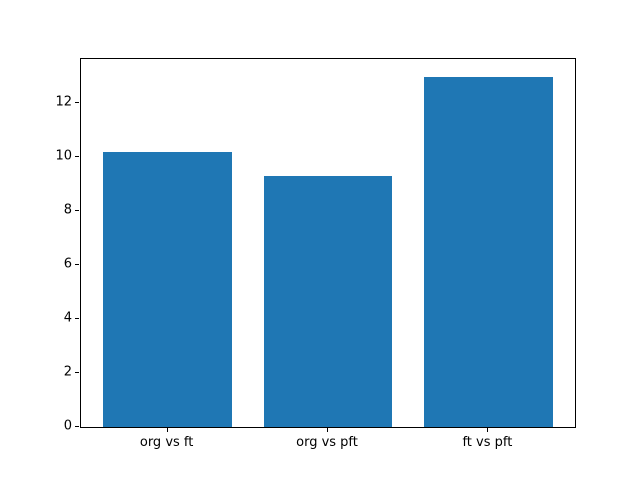  What do you see at coordinates (67, 426) in the screenshot?
I see `y-tick-label: 0` at bounding box center [67, 426].